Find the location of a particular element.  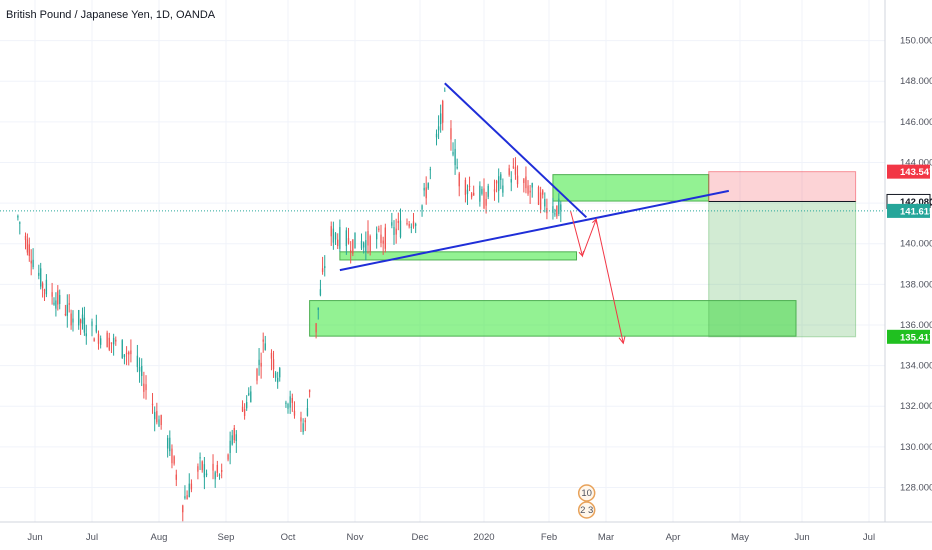

price-label-0: 143.547 is located at coordinates (916, 172).